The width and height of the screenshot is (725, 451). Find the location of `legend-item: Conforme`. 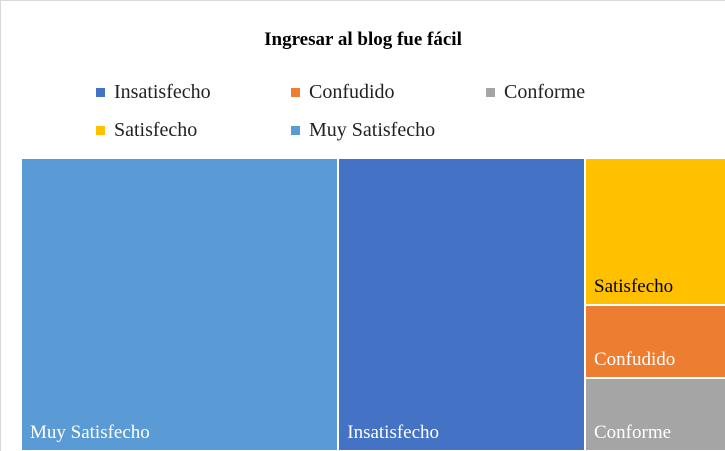

legend-item: Conforme is located at coordinates (583, 92).